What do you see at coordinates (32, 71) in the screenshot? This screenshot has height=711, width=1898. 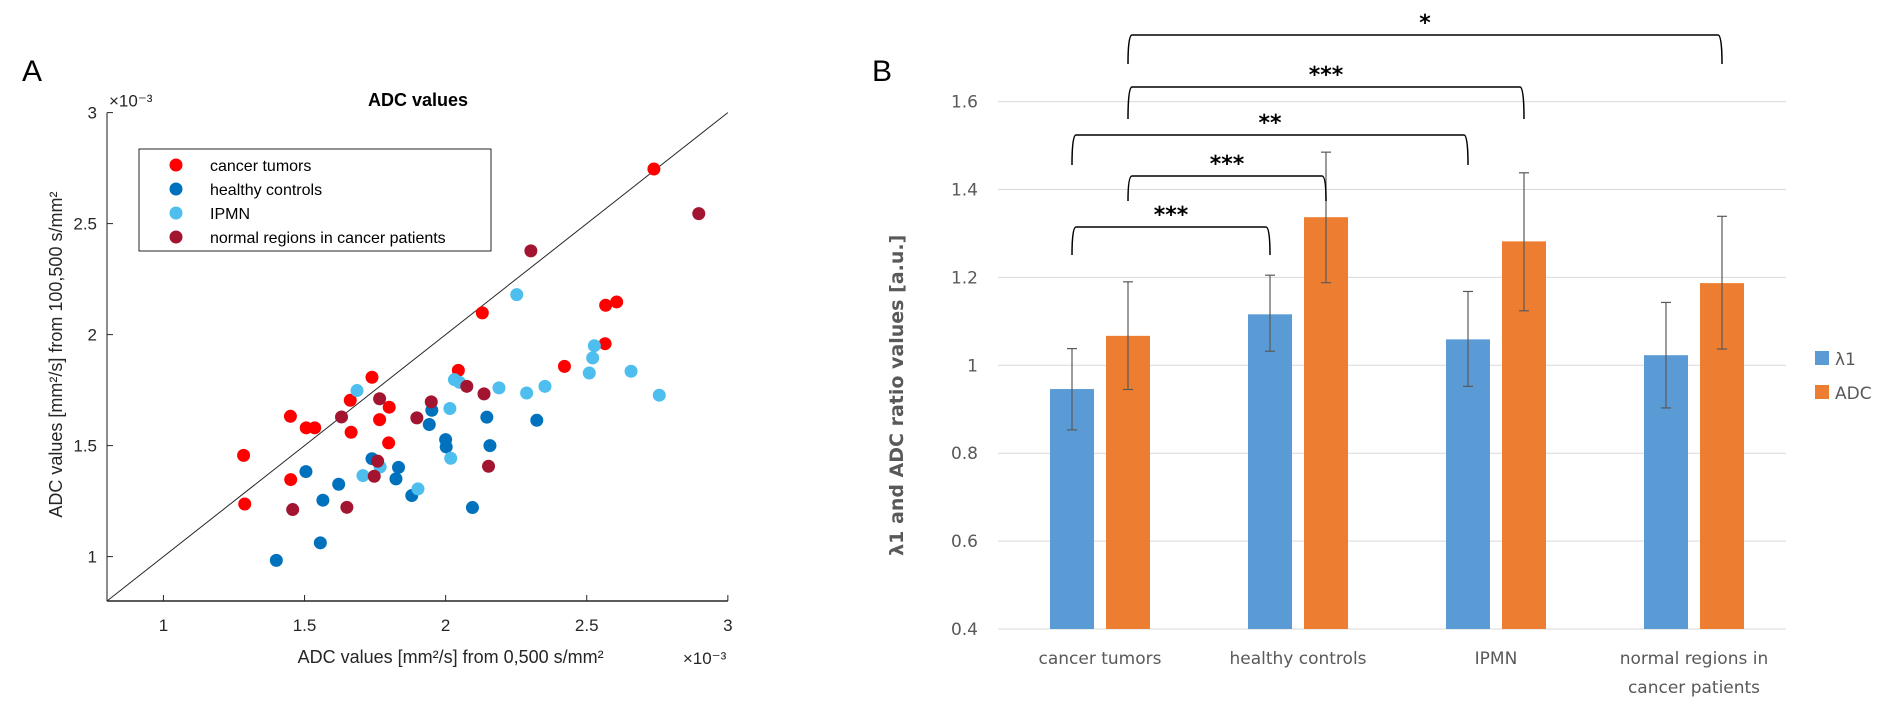 I see `panel-a-letter: A` at bounding box center [32, 71].